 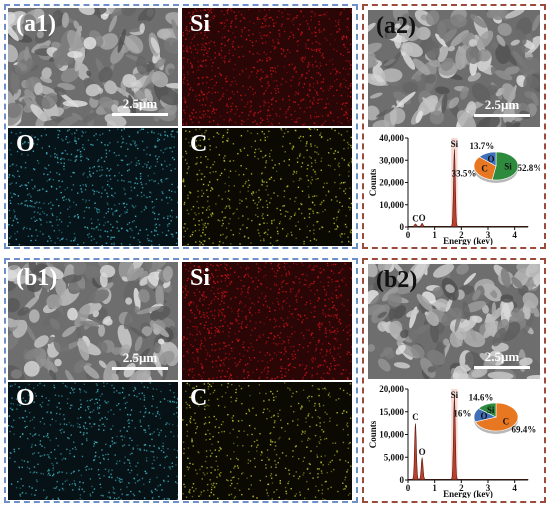 What do you see at coordinates (267, 67) in the screenshot?
I see `eds-map-si-a1: Si` at bounding box center [267, 67].